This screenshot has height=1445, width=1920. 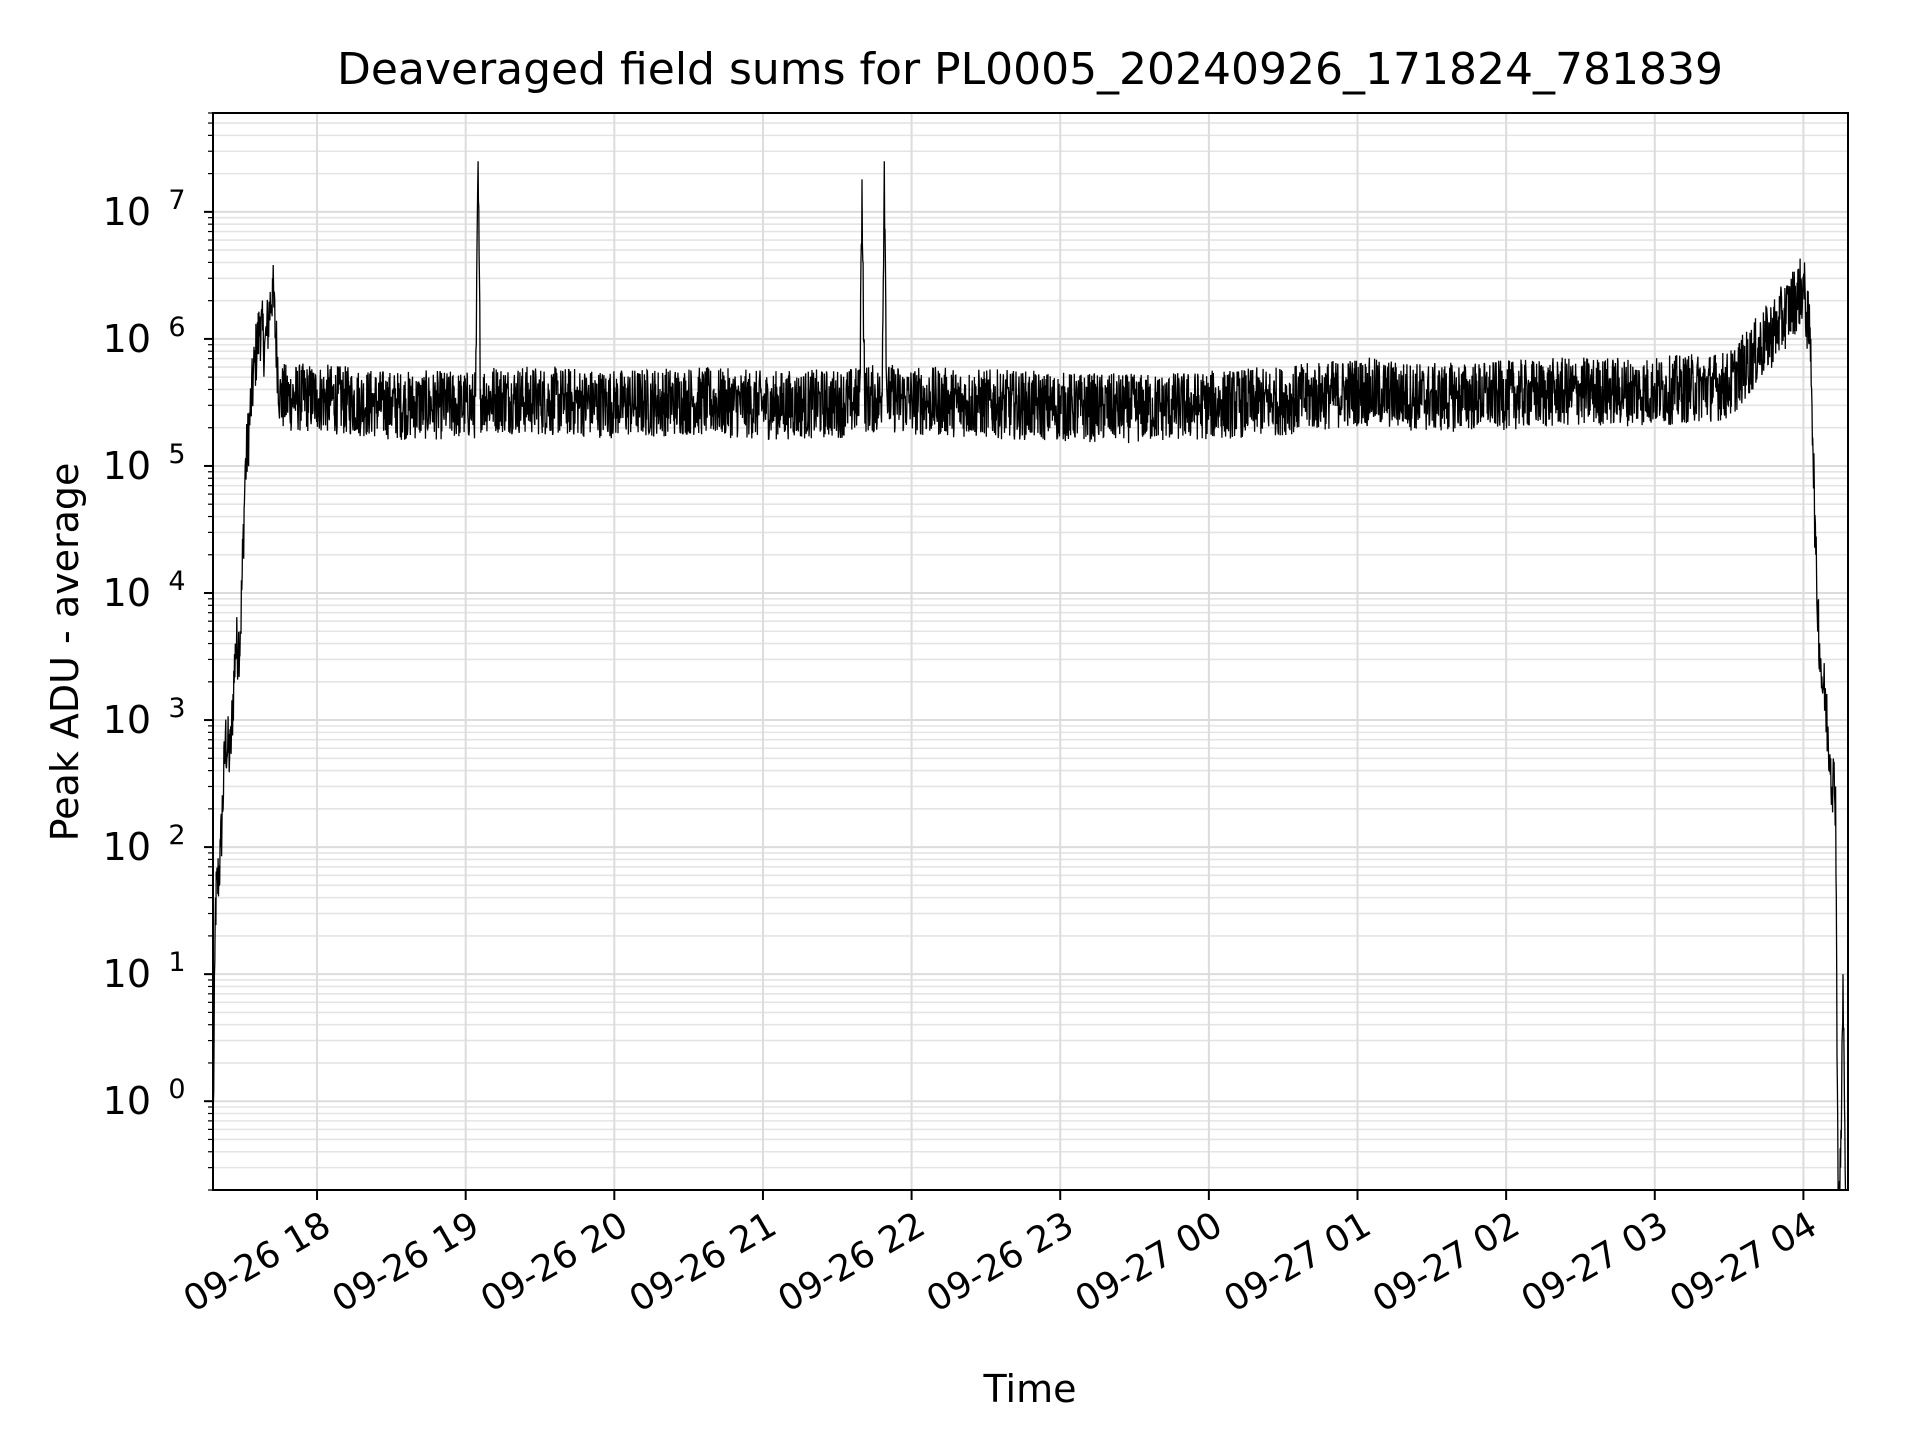 I want to click on y-tick-exponent: 3, so click(x=176, y=708).